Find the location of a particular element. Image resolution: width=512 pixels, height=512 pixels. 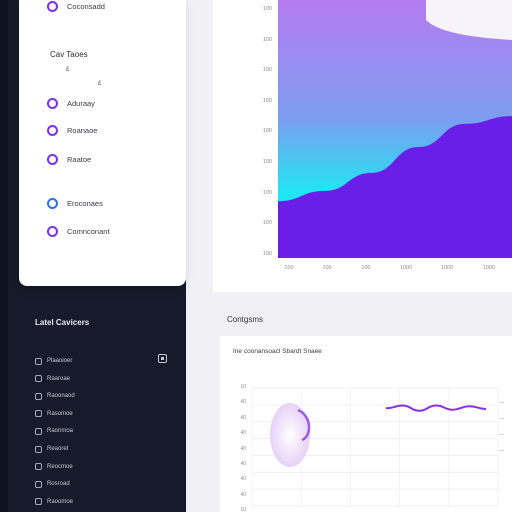

list-item: Rasomoe is located at coordinates (54, 414).